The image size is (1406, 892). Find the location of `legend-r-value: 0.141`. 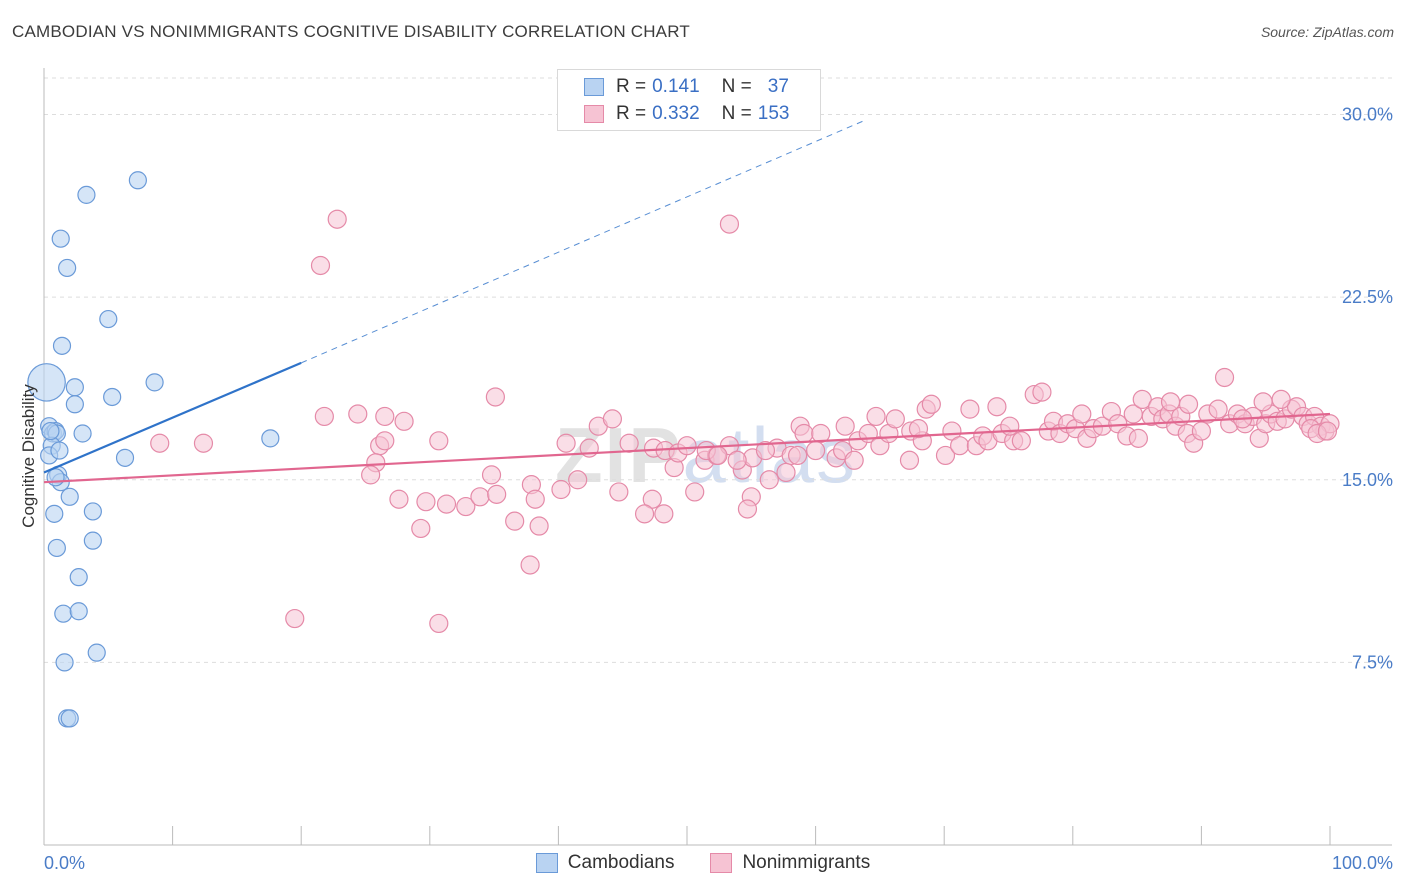

legend-r-value: 0.141 is located at coordinates (676, 86).